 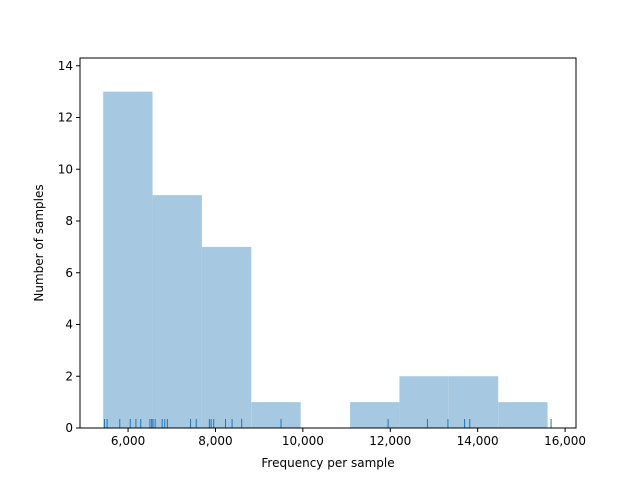 I want to click on y-tick-label: 14, so click(x=65, y=66).